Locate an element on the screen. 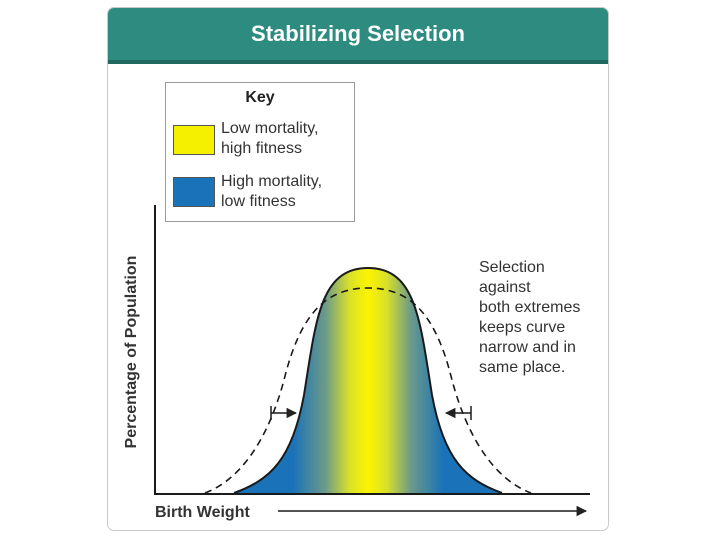 This screenshot has height=540, width=720. annotation-line: Selection is located at coordinates (512, 267).